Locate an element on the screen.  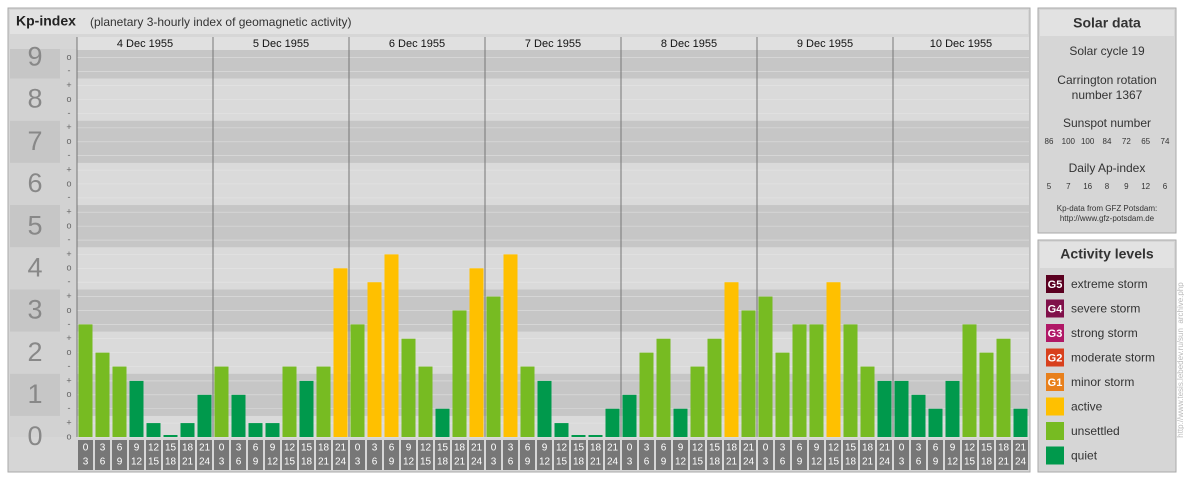
panel-title: Activity levels is located at coordinates (1107, 254).